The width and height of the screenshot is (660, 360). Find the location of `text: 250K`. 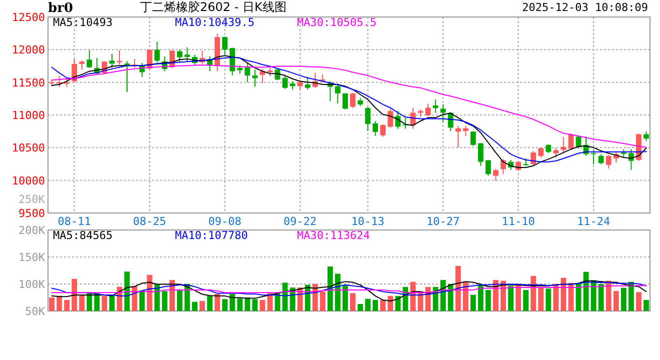

text: 250K is located at coordinates (32, 199).